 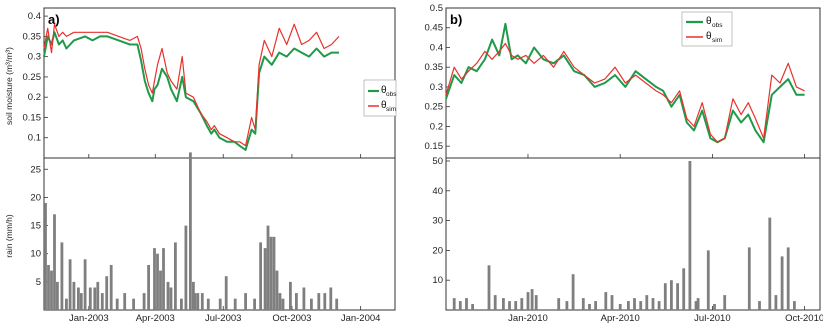 What do you see at coordinates (804, 318) in the screenshot?
I see `x-tick-label: Oct-2010` at bounding box center [804, 318].